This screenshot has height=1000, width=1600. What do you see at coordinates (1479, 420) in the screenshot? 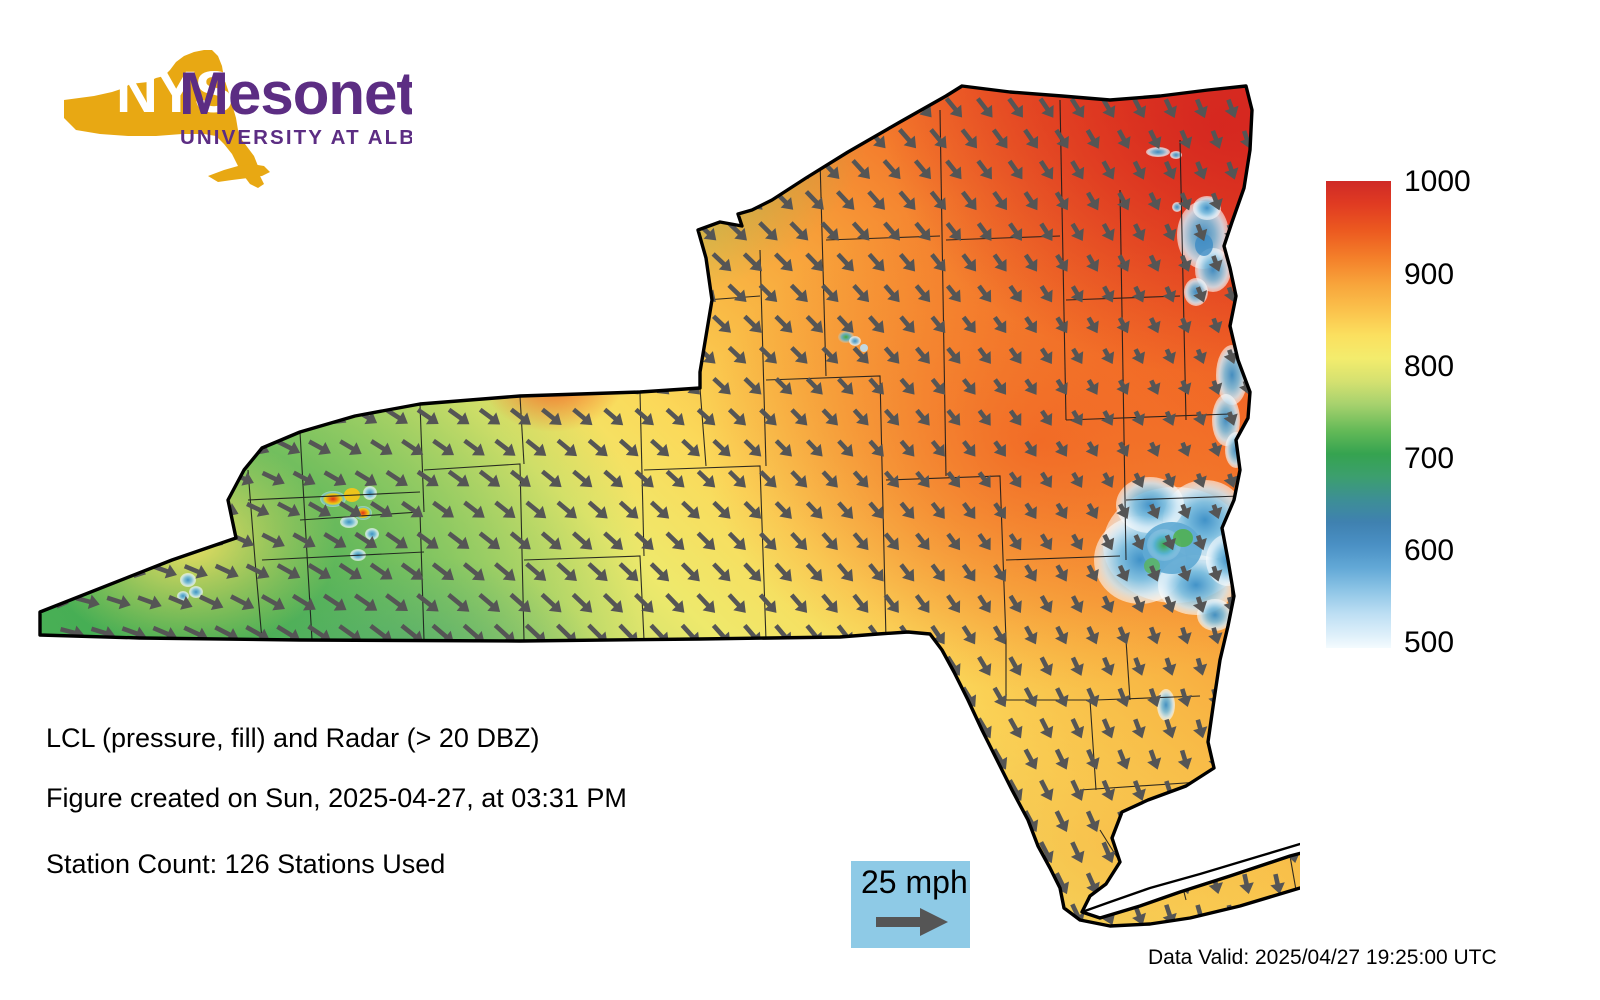
I see `colorbar-tick-labels: 1000 900 800 700 600 500` at bounding box center [1479, 420].